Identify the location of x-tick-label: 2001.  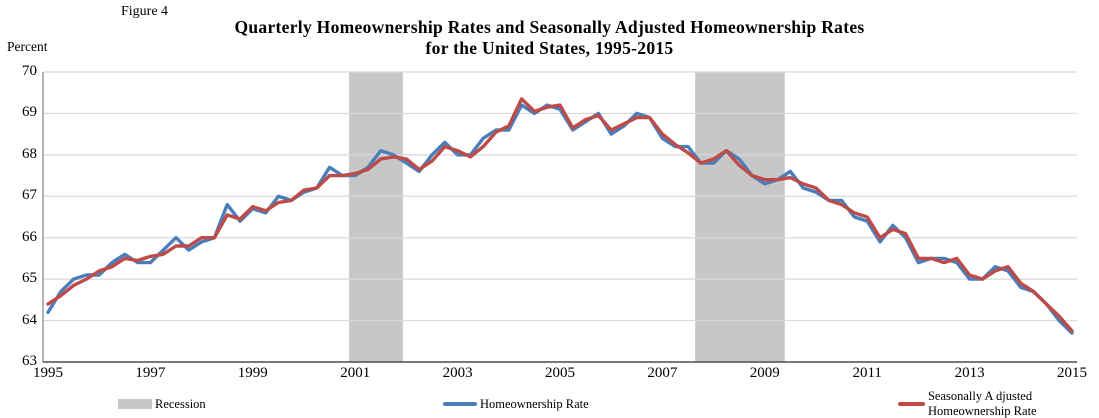
(355, 373).